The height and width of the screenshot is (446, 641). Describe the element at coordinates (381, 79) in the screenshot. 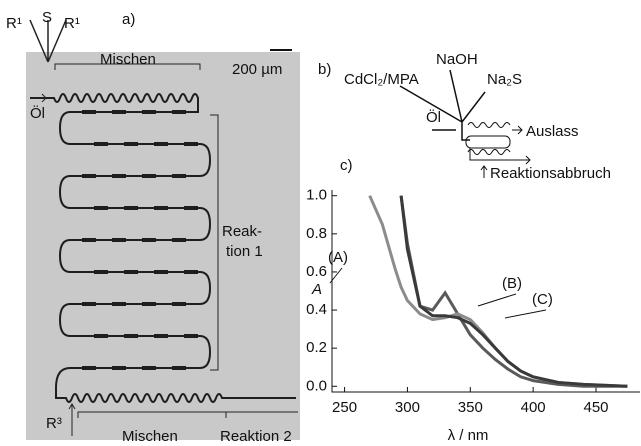

I see `schematic-label: CdCl₂/MPA` at that location.